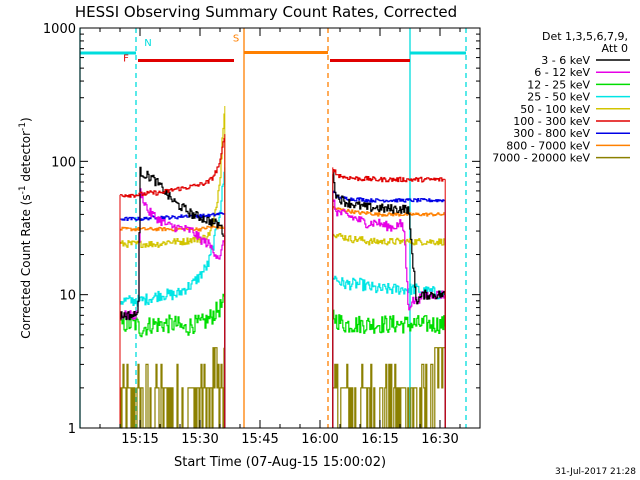  I want to click on legend-label: 6 - 12 keV, so click(562, 72).